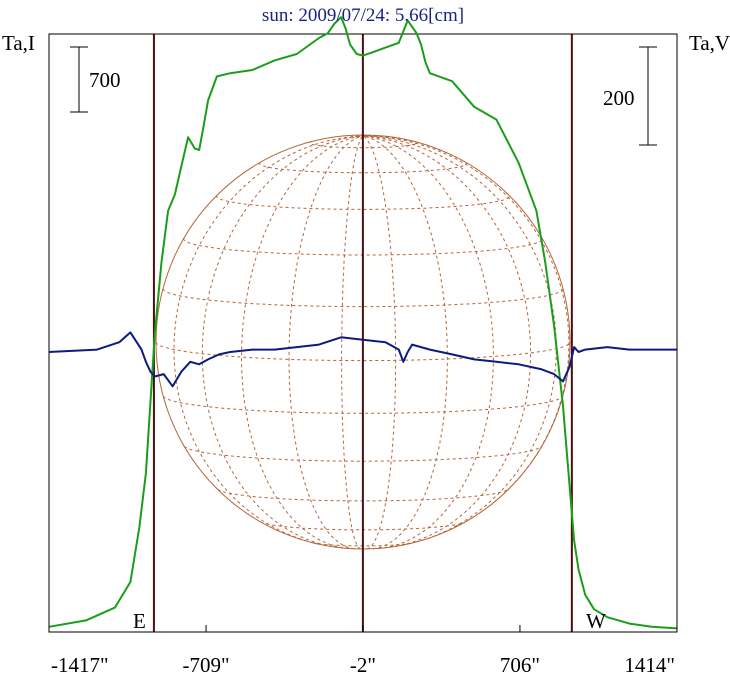 The width and height of the screenshot is (730, 686). I want to click on x-tick-label: -2", so click(363, 665).